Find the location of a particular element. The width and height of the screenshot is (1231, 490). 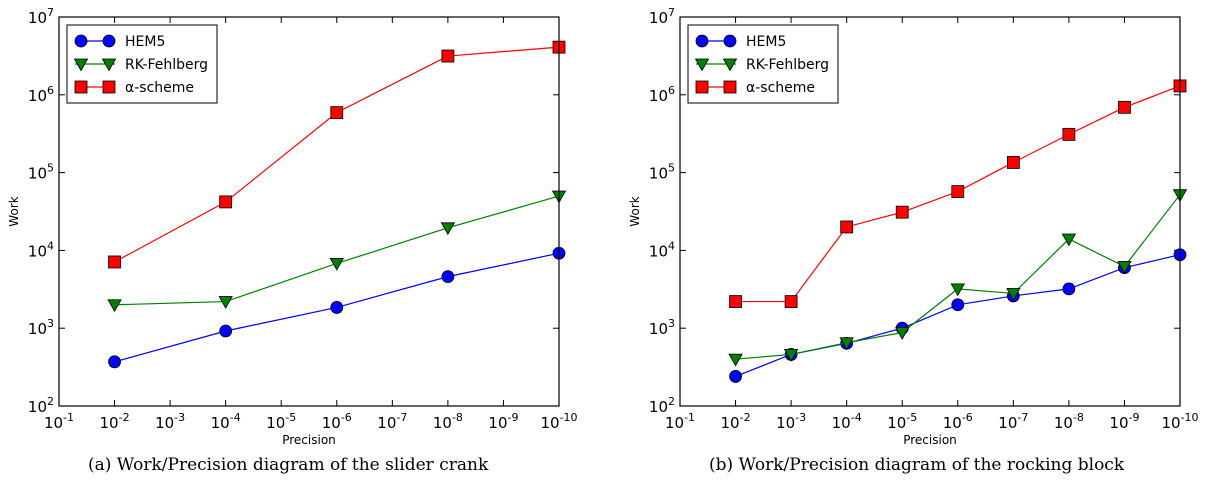

chart-a-xtick-label: 10⁻⁴ is located at coordinates (226, 421).